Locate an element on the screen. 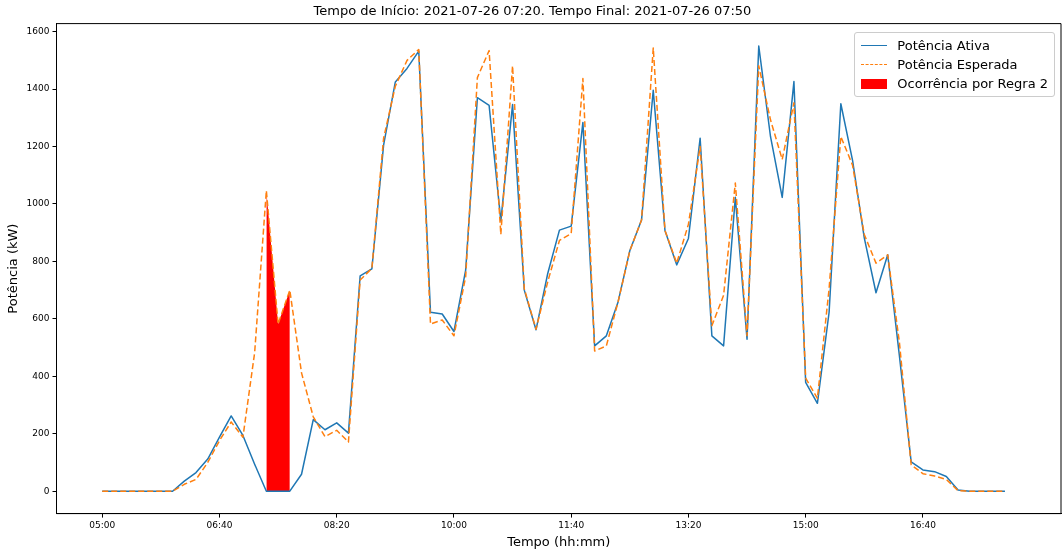 The height and width of the screenshot is (552, 1063). y-axis-title: Potência (kW) is located at coordinates (13, 268).